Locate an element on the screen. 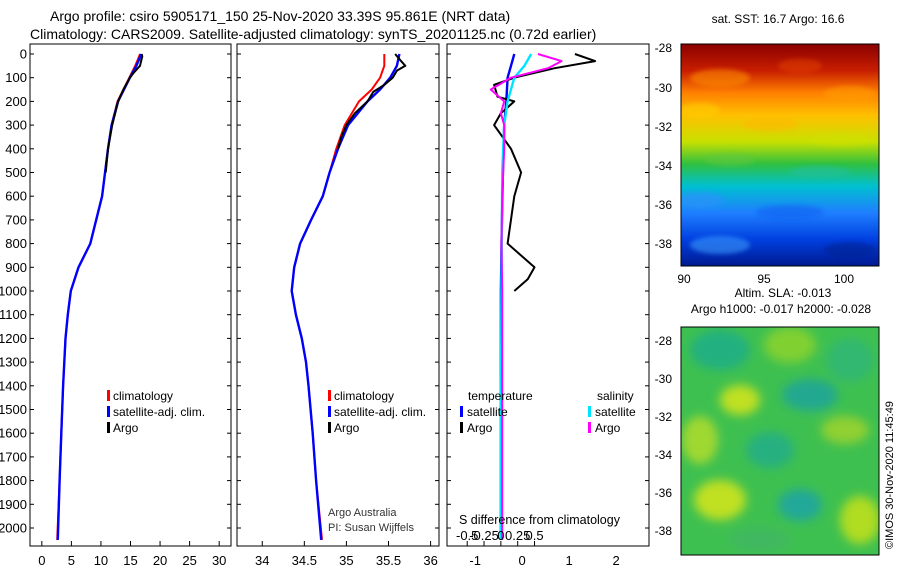 The image size is (900, 580). depth-tick-label: 1300 is located at coordinates (13, 362).